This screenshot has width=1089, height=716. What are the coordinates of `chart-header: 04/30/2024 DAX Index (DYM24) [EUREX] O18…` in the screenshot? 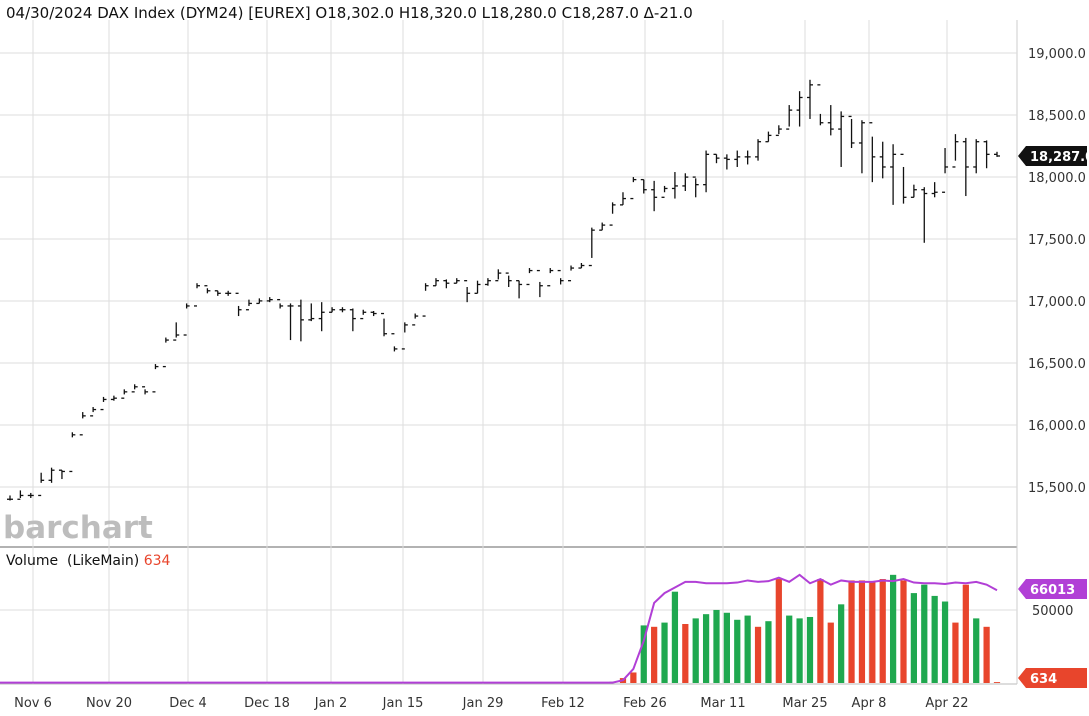 It's located at (349, 13).